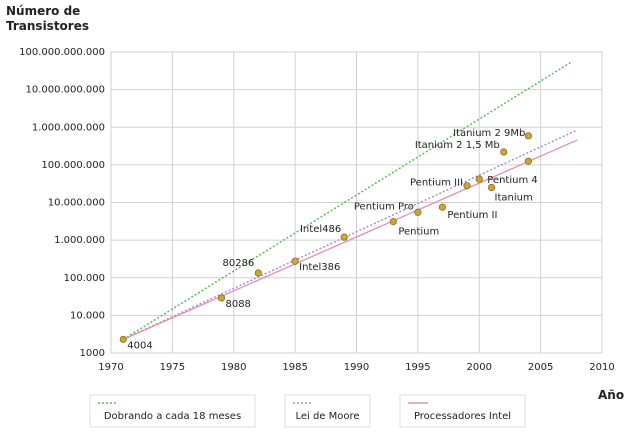 The image size is (640, 434). I want to click on point-label: 80286, so click(238, 263).